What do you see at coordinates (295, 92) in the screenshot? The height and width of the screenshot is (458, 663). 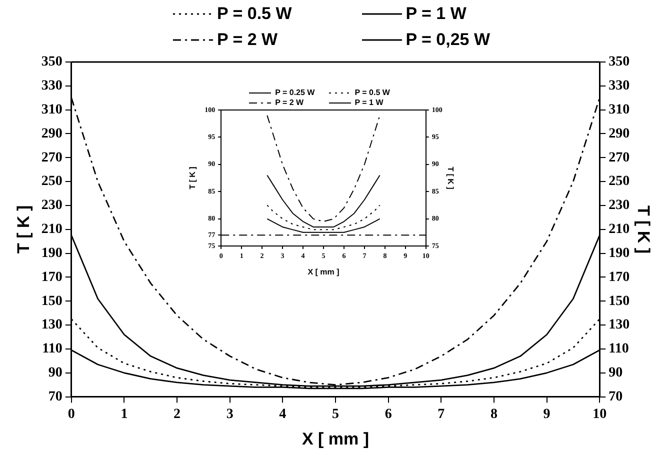 I see `legend-label: P = 0.25 W` at bounding box center [295, 92].